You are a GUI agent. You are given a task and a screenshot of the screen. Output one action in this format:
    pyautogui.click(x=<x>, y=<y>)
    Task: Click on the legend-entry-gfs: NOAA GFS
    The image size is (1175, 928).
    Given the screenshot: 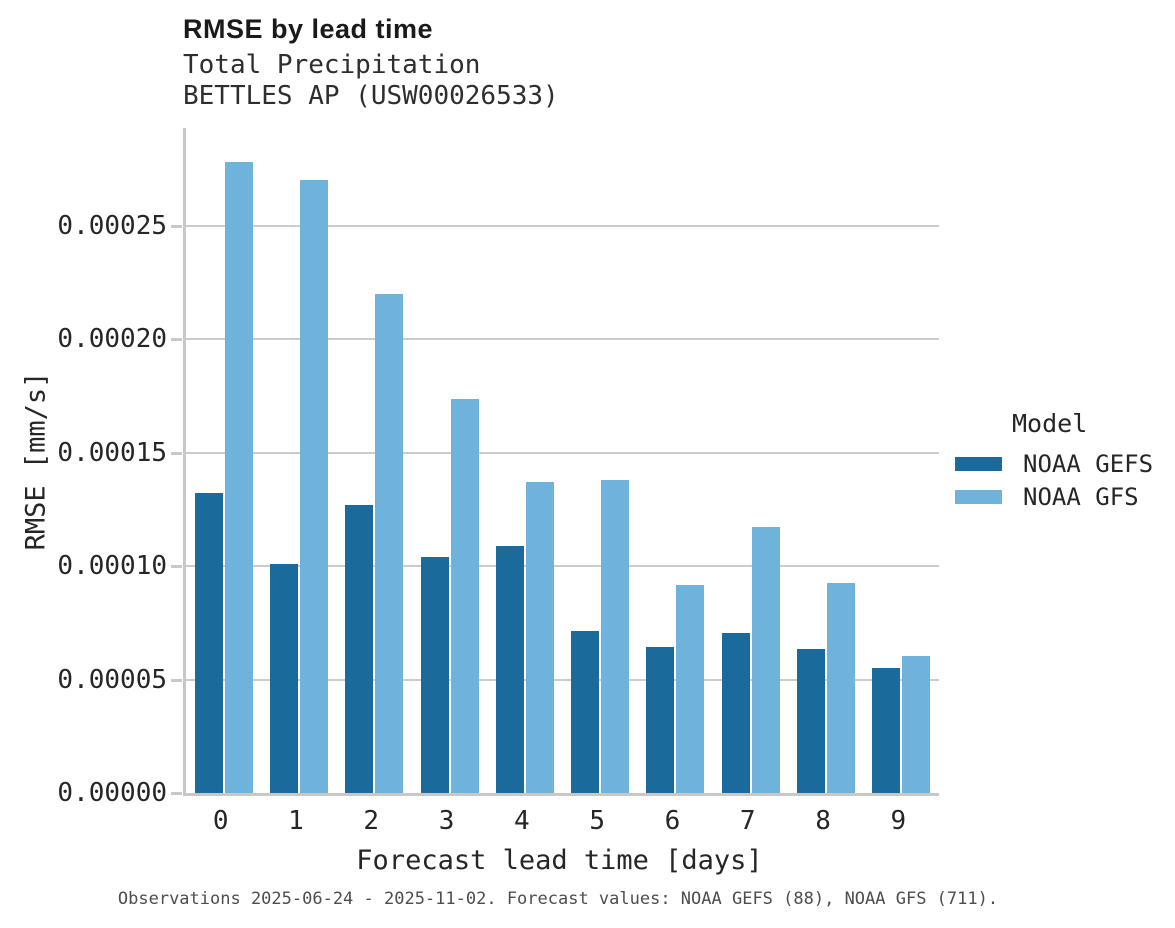 What is the action you would take?
    pyautogui.click(x=1054, y=496)
    